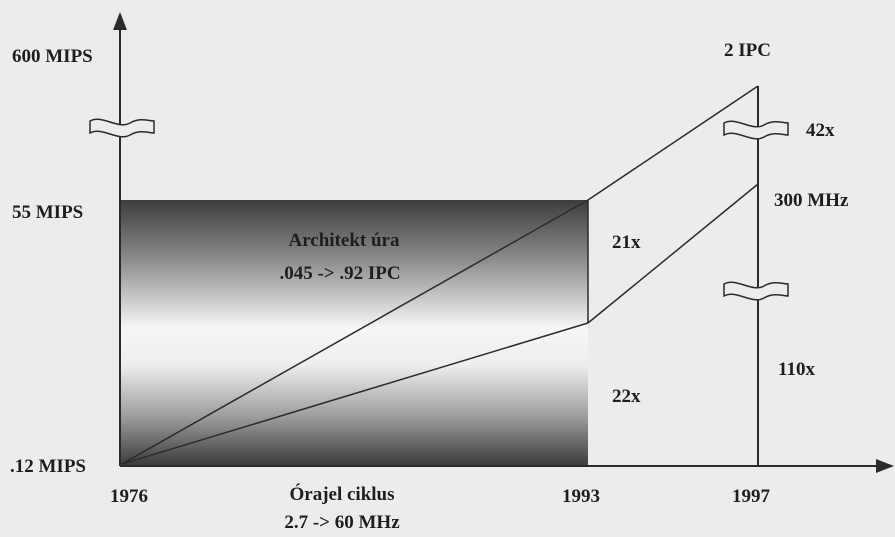  Describe the element at coordinates (122, 128) in the screenshot. I see `axis-break-y` at that location.